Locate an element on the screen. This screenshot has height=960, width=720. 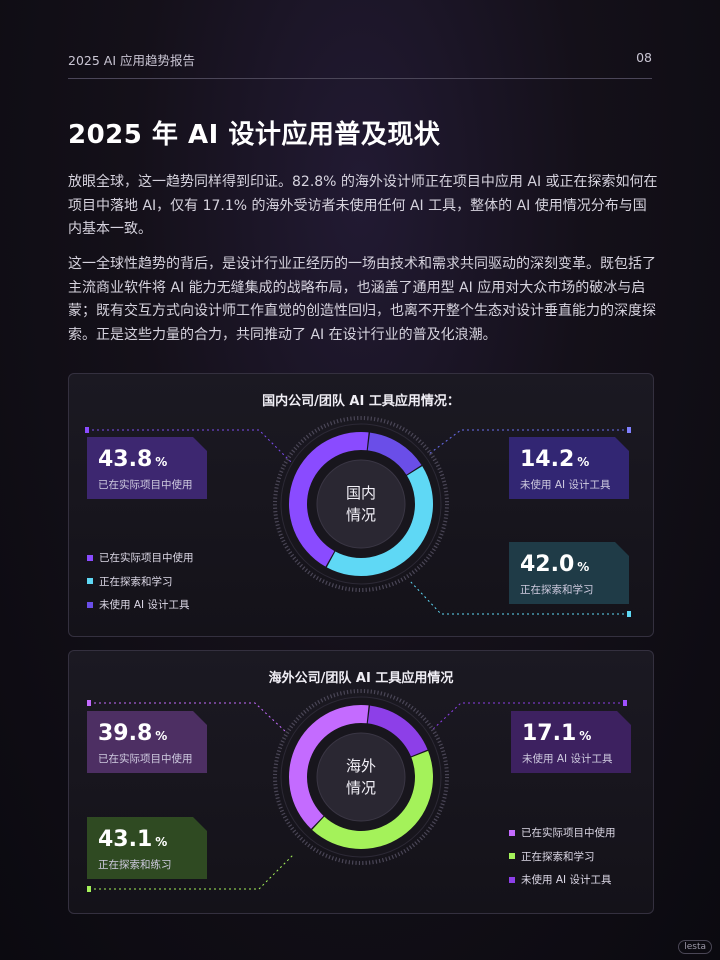
overseas-card-exploring: 43.1% 正在探索和练习 is located at coordinates (147, 848).